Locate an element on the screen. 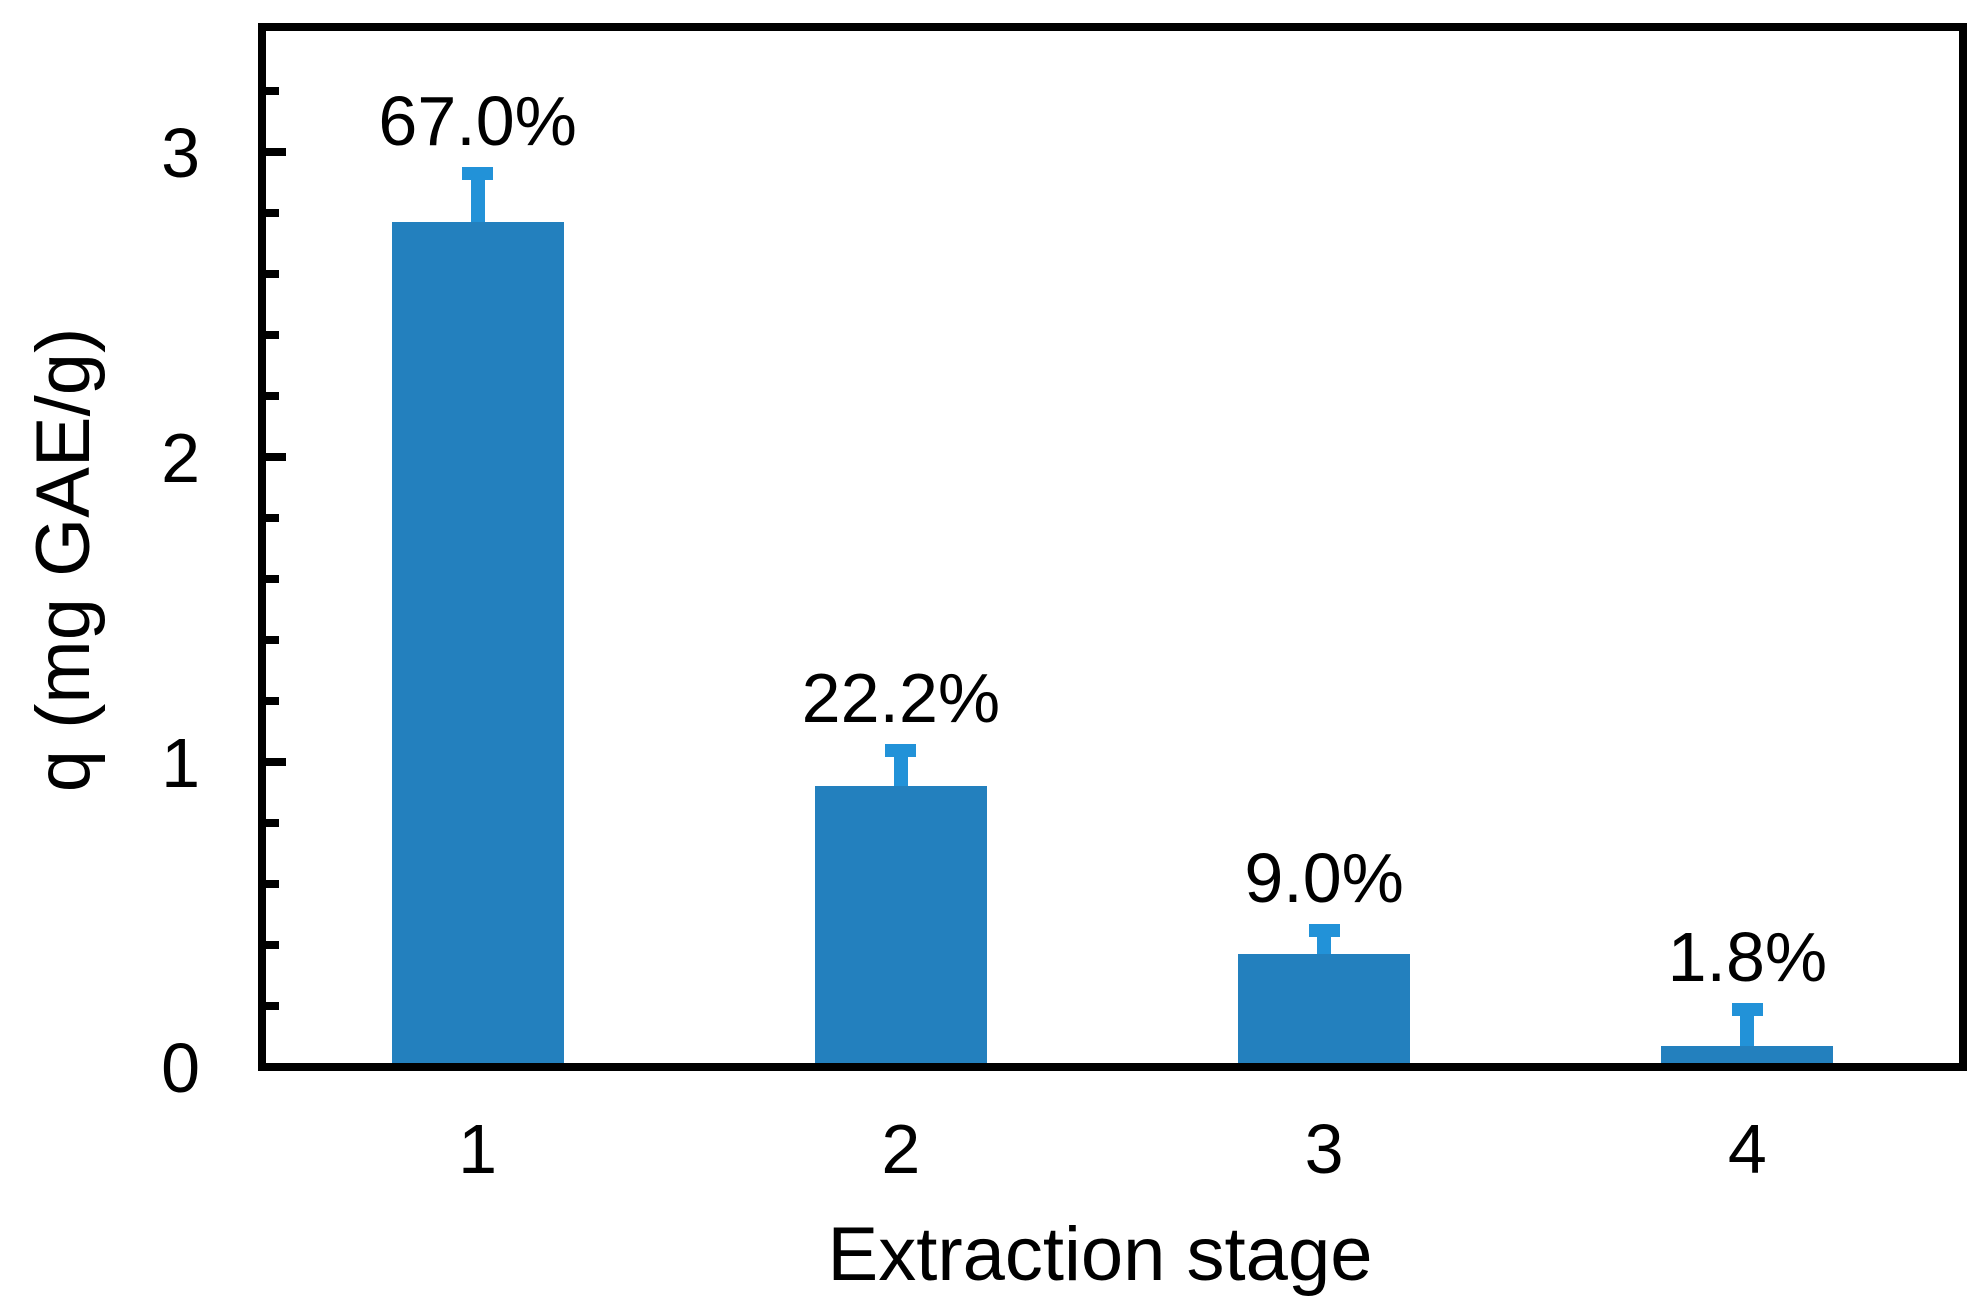 The height and width of the screenshot is (1312, 1980). value-percentage-label: 67.0% is located at coordinates (477, 121).